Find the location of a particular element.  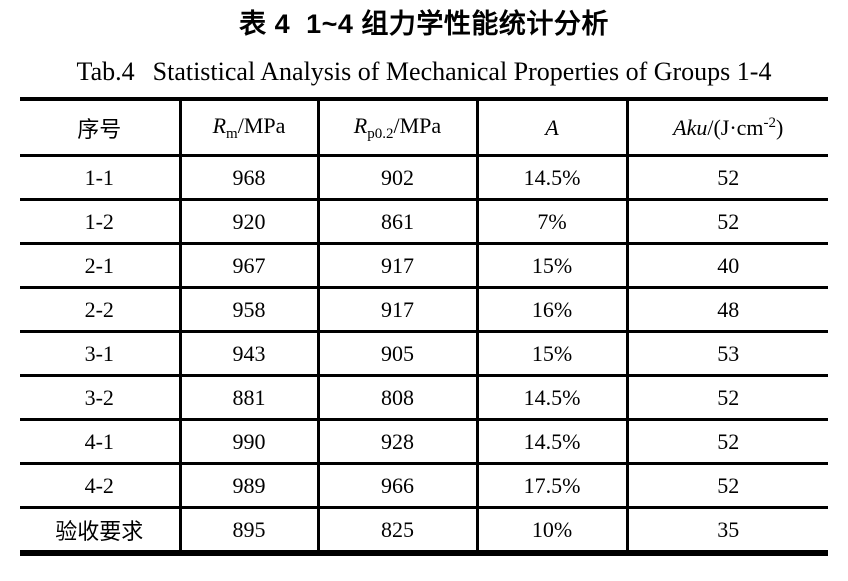

table-caption-zh-number: 表 4 is located at coordinates (265, 24).